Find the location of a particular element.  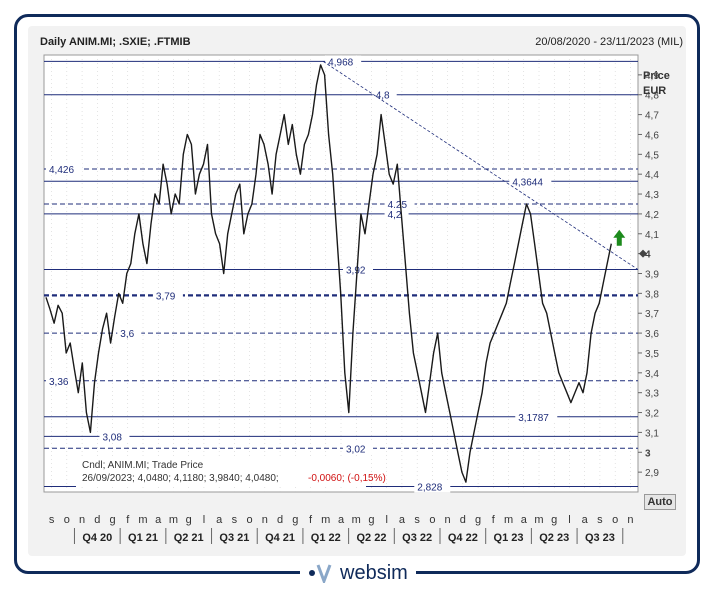

level-label: 4,2 is located at coordinates (395, 215).